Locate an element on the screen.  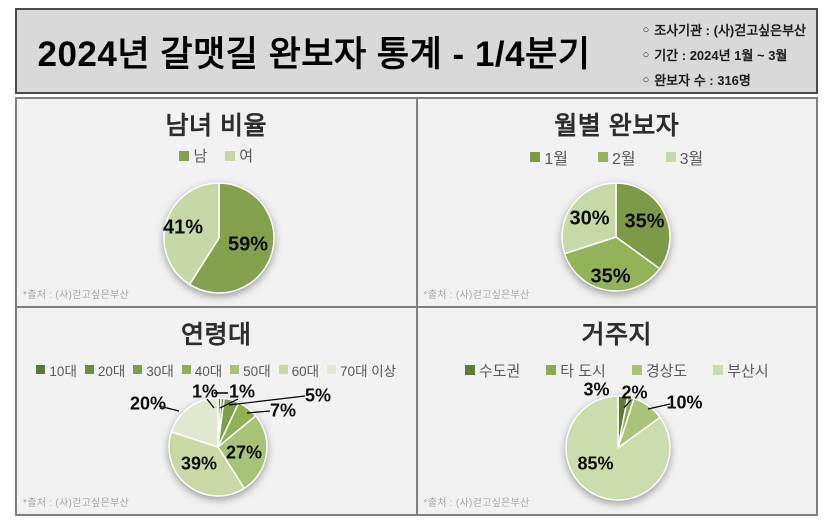
info-period: ○ 기간 : 2024년 1월 ~ 3월 is located at coordinates (724, 54).